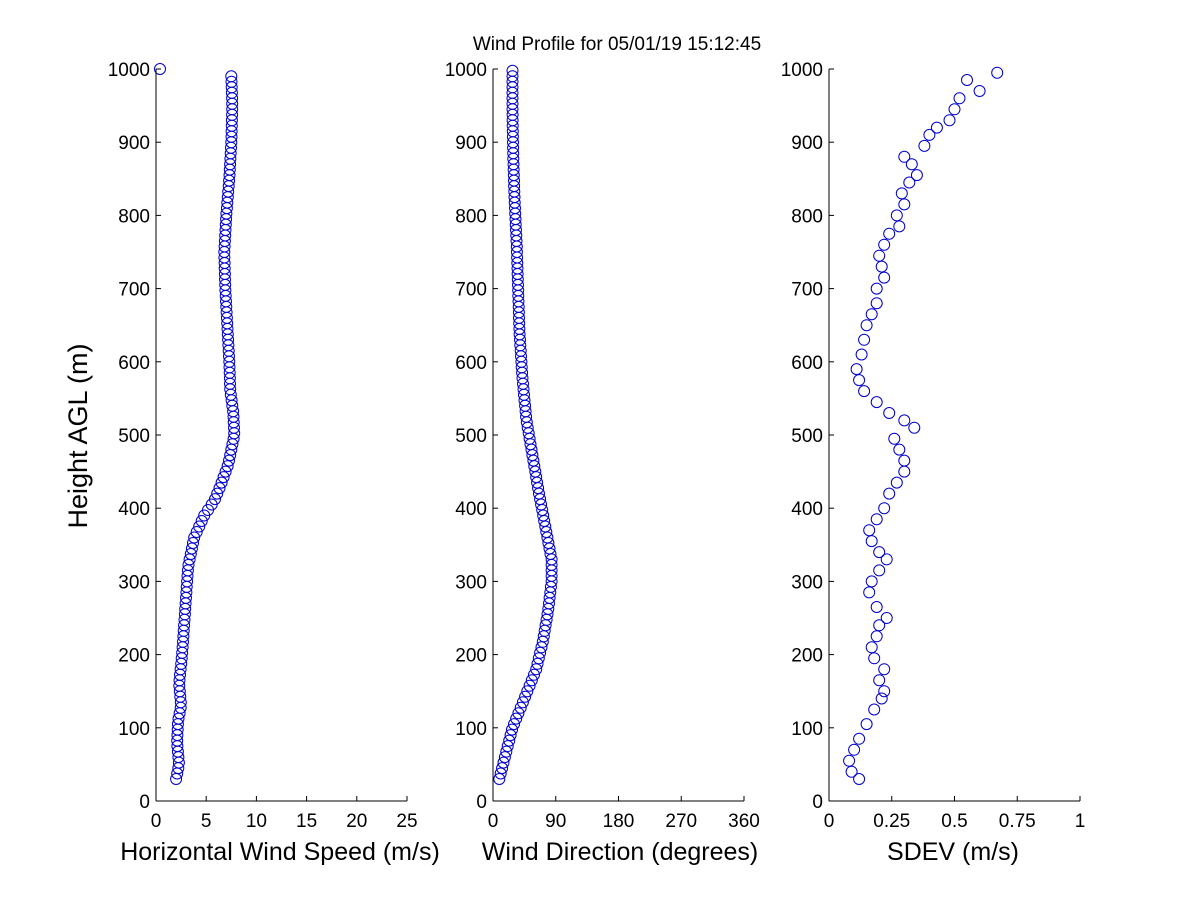 This screenshot has height=900, width=1200. What do you see at coordinates (144, 802) in the screenshot?
I see `wind-speed-y-tick-label: 0` at bounding box center [144, 802].